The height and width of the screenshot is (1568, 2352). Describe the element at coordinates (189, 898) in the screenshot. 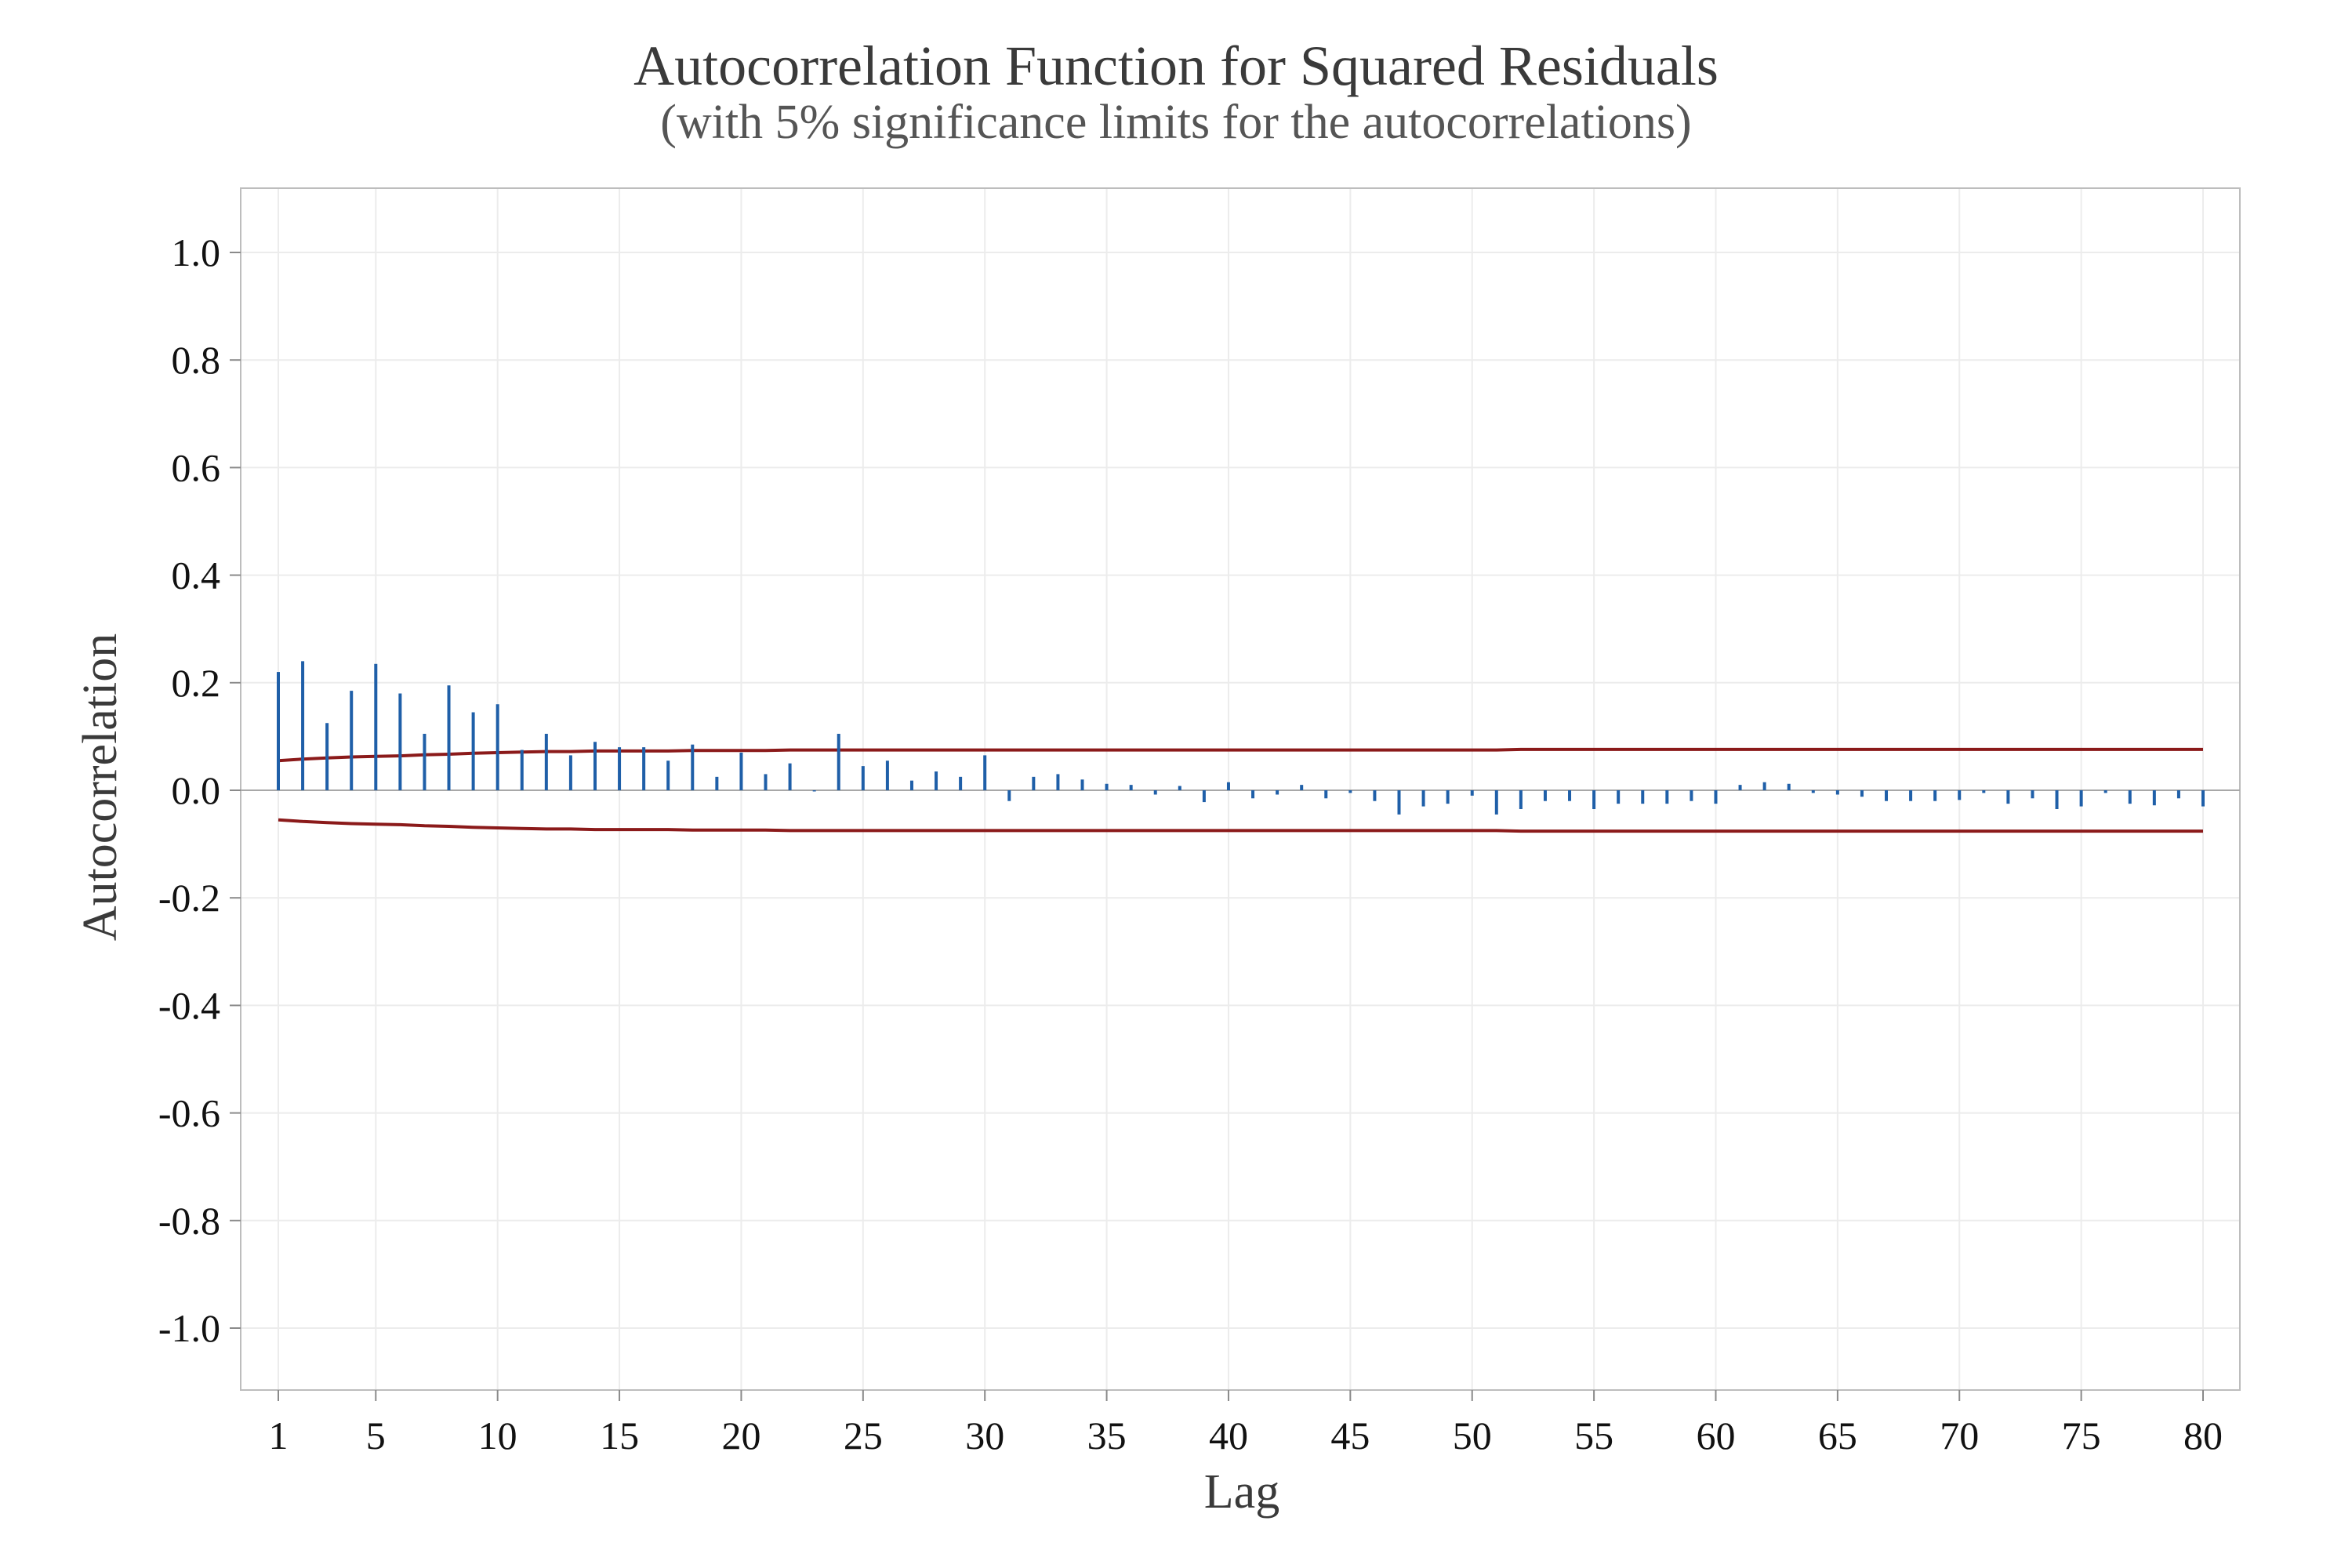

I see `y-tick-label: -0.2` at that location.